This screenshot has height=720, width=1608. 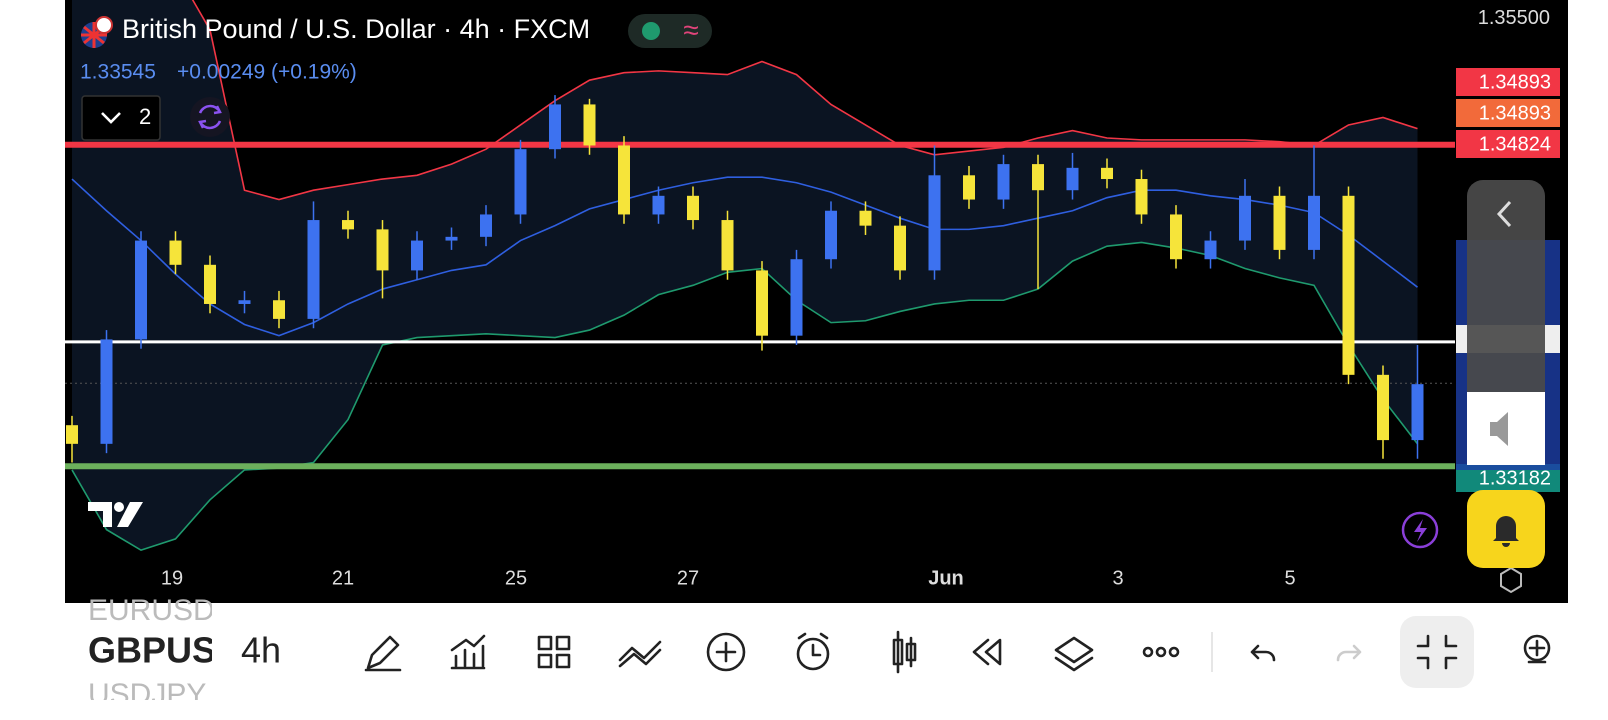 What do you see at coordinates (1289, 578) in the screenshot?
I see `x-tick-label: 5` at bounding box center [1289, 578].